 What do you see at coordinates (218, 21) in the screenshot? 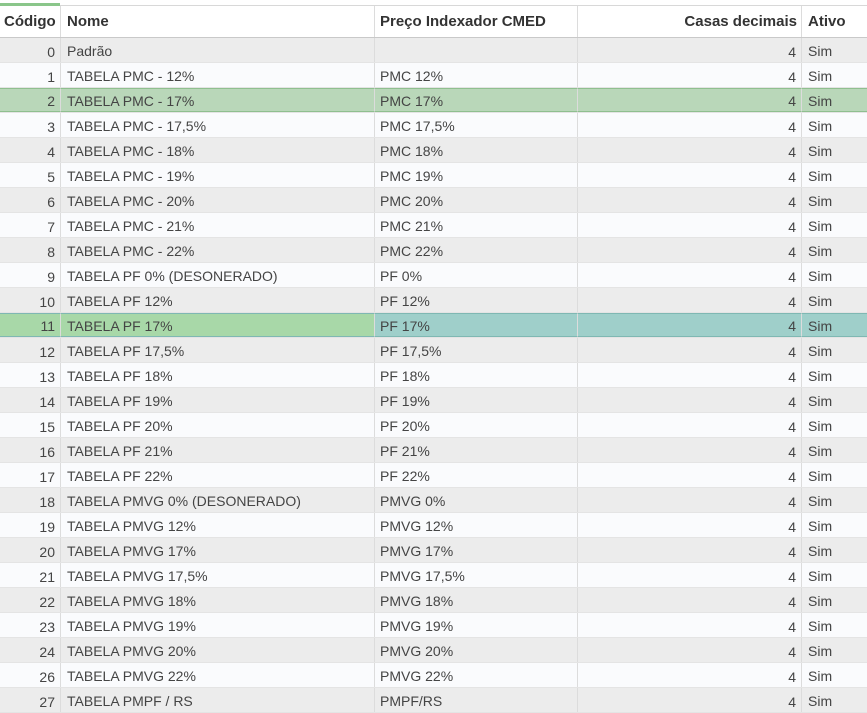
I see `column-header-name: Nome` at bounding box center [218, 21].